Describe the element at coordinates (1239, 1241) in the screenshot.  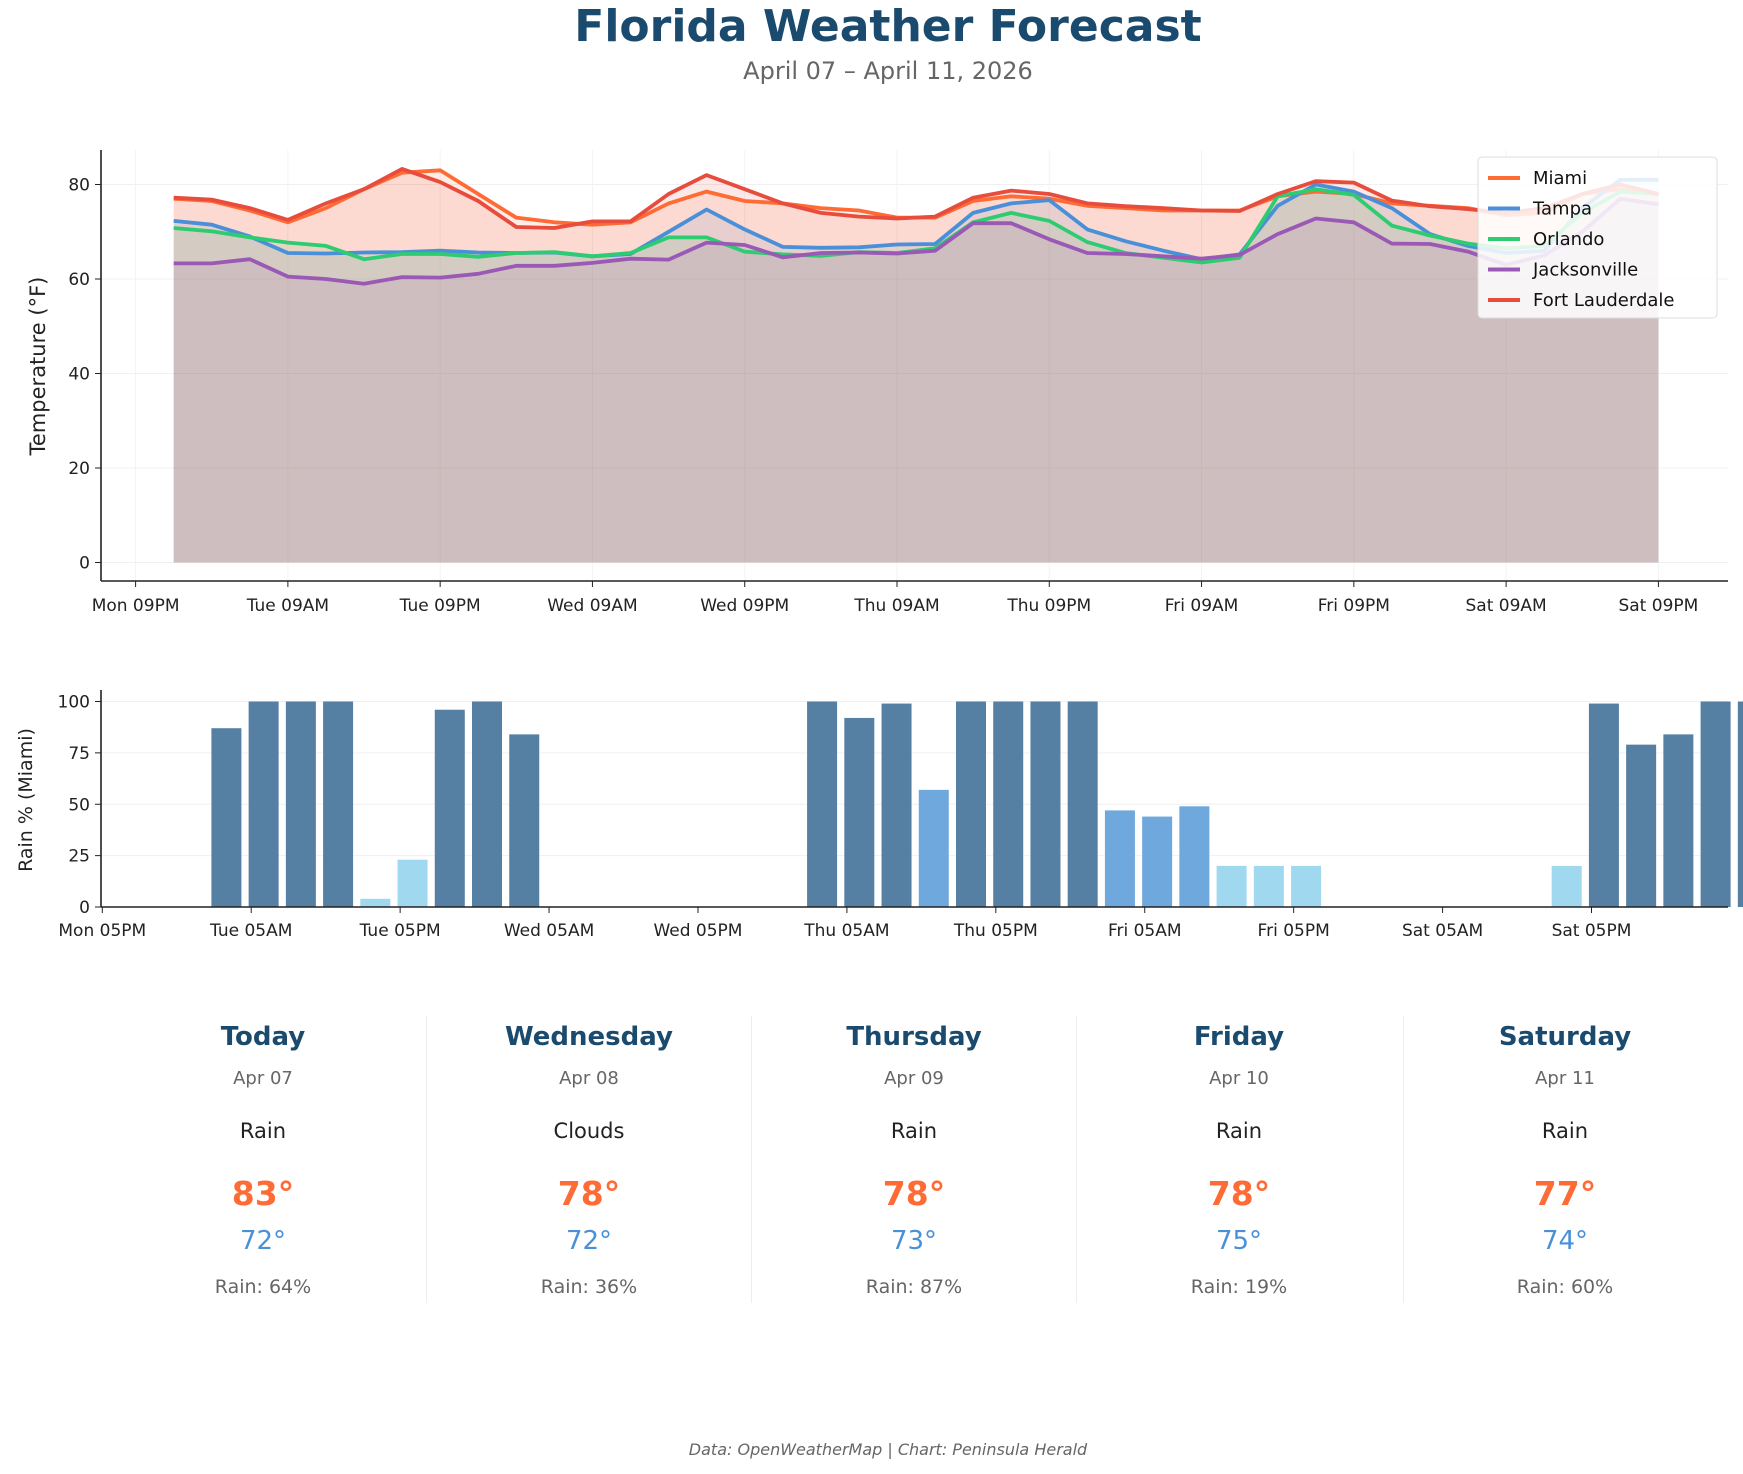
I see `low-temp: 75°` at that location.